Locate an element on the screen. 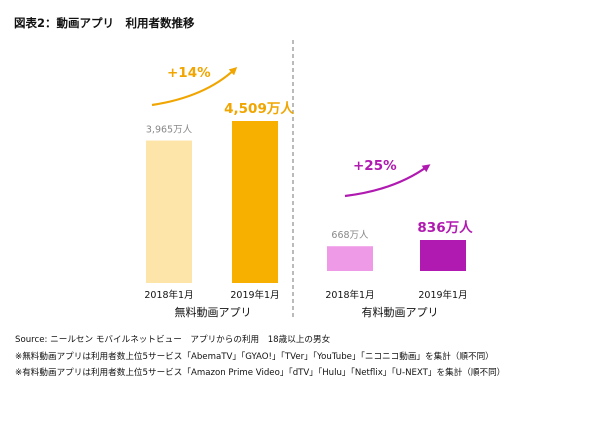 This screenshot has width=597, height=432. group-label-1: 有料動画アプリ is located at coordinates (400, 312).